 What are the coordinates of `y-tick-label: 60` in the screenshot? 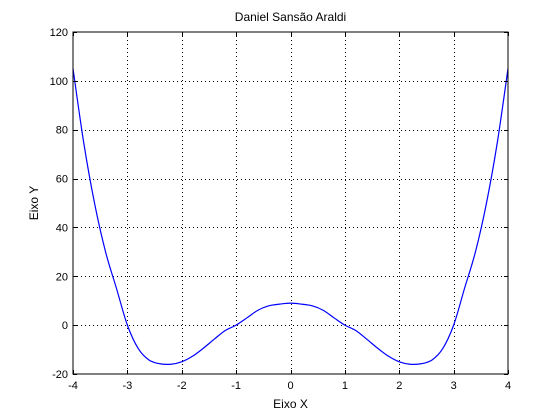 It's located at (62, 180).